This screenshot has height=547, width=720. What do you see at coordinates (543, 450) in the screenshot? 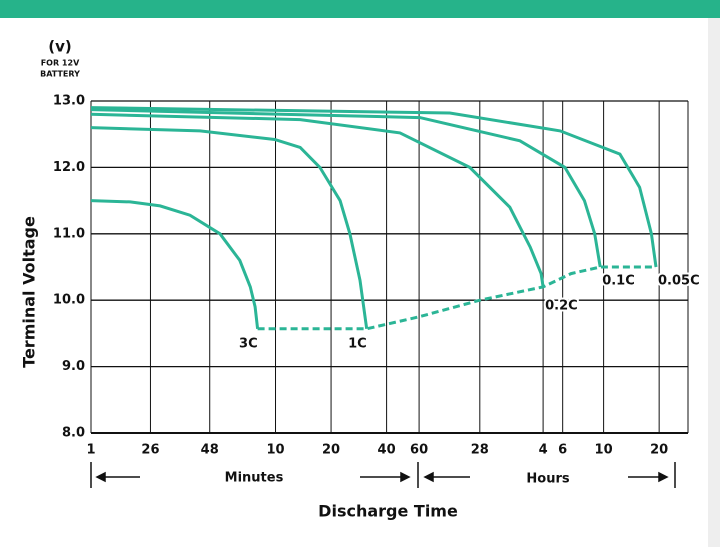
I see `x-tick-label: 4` at bounding box center [543, 450].